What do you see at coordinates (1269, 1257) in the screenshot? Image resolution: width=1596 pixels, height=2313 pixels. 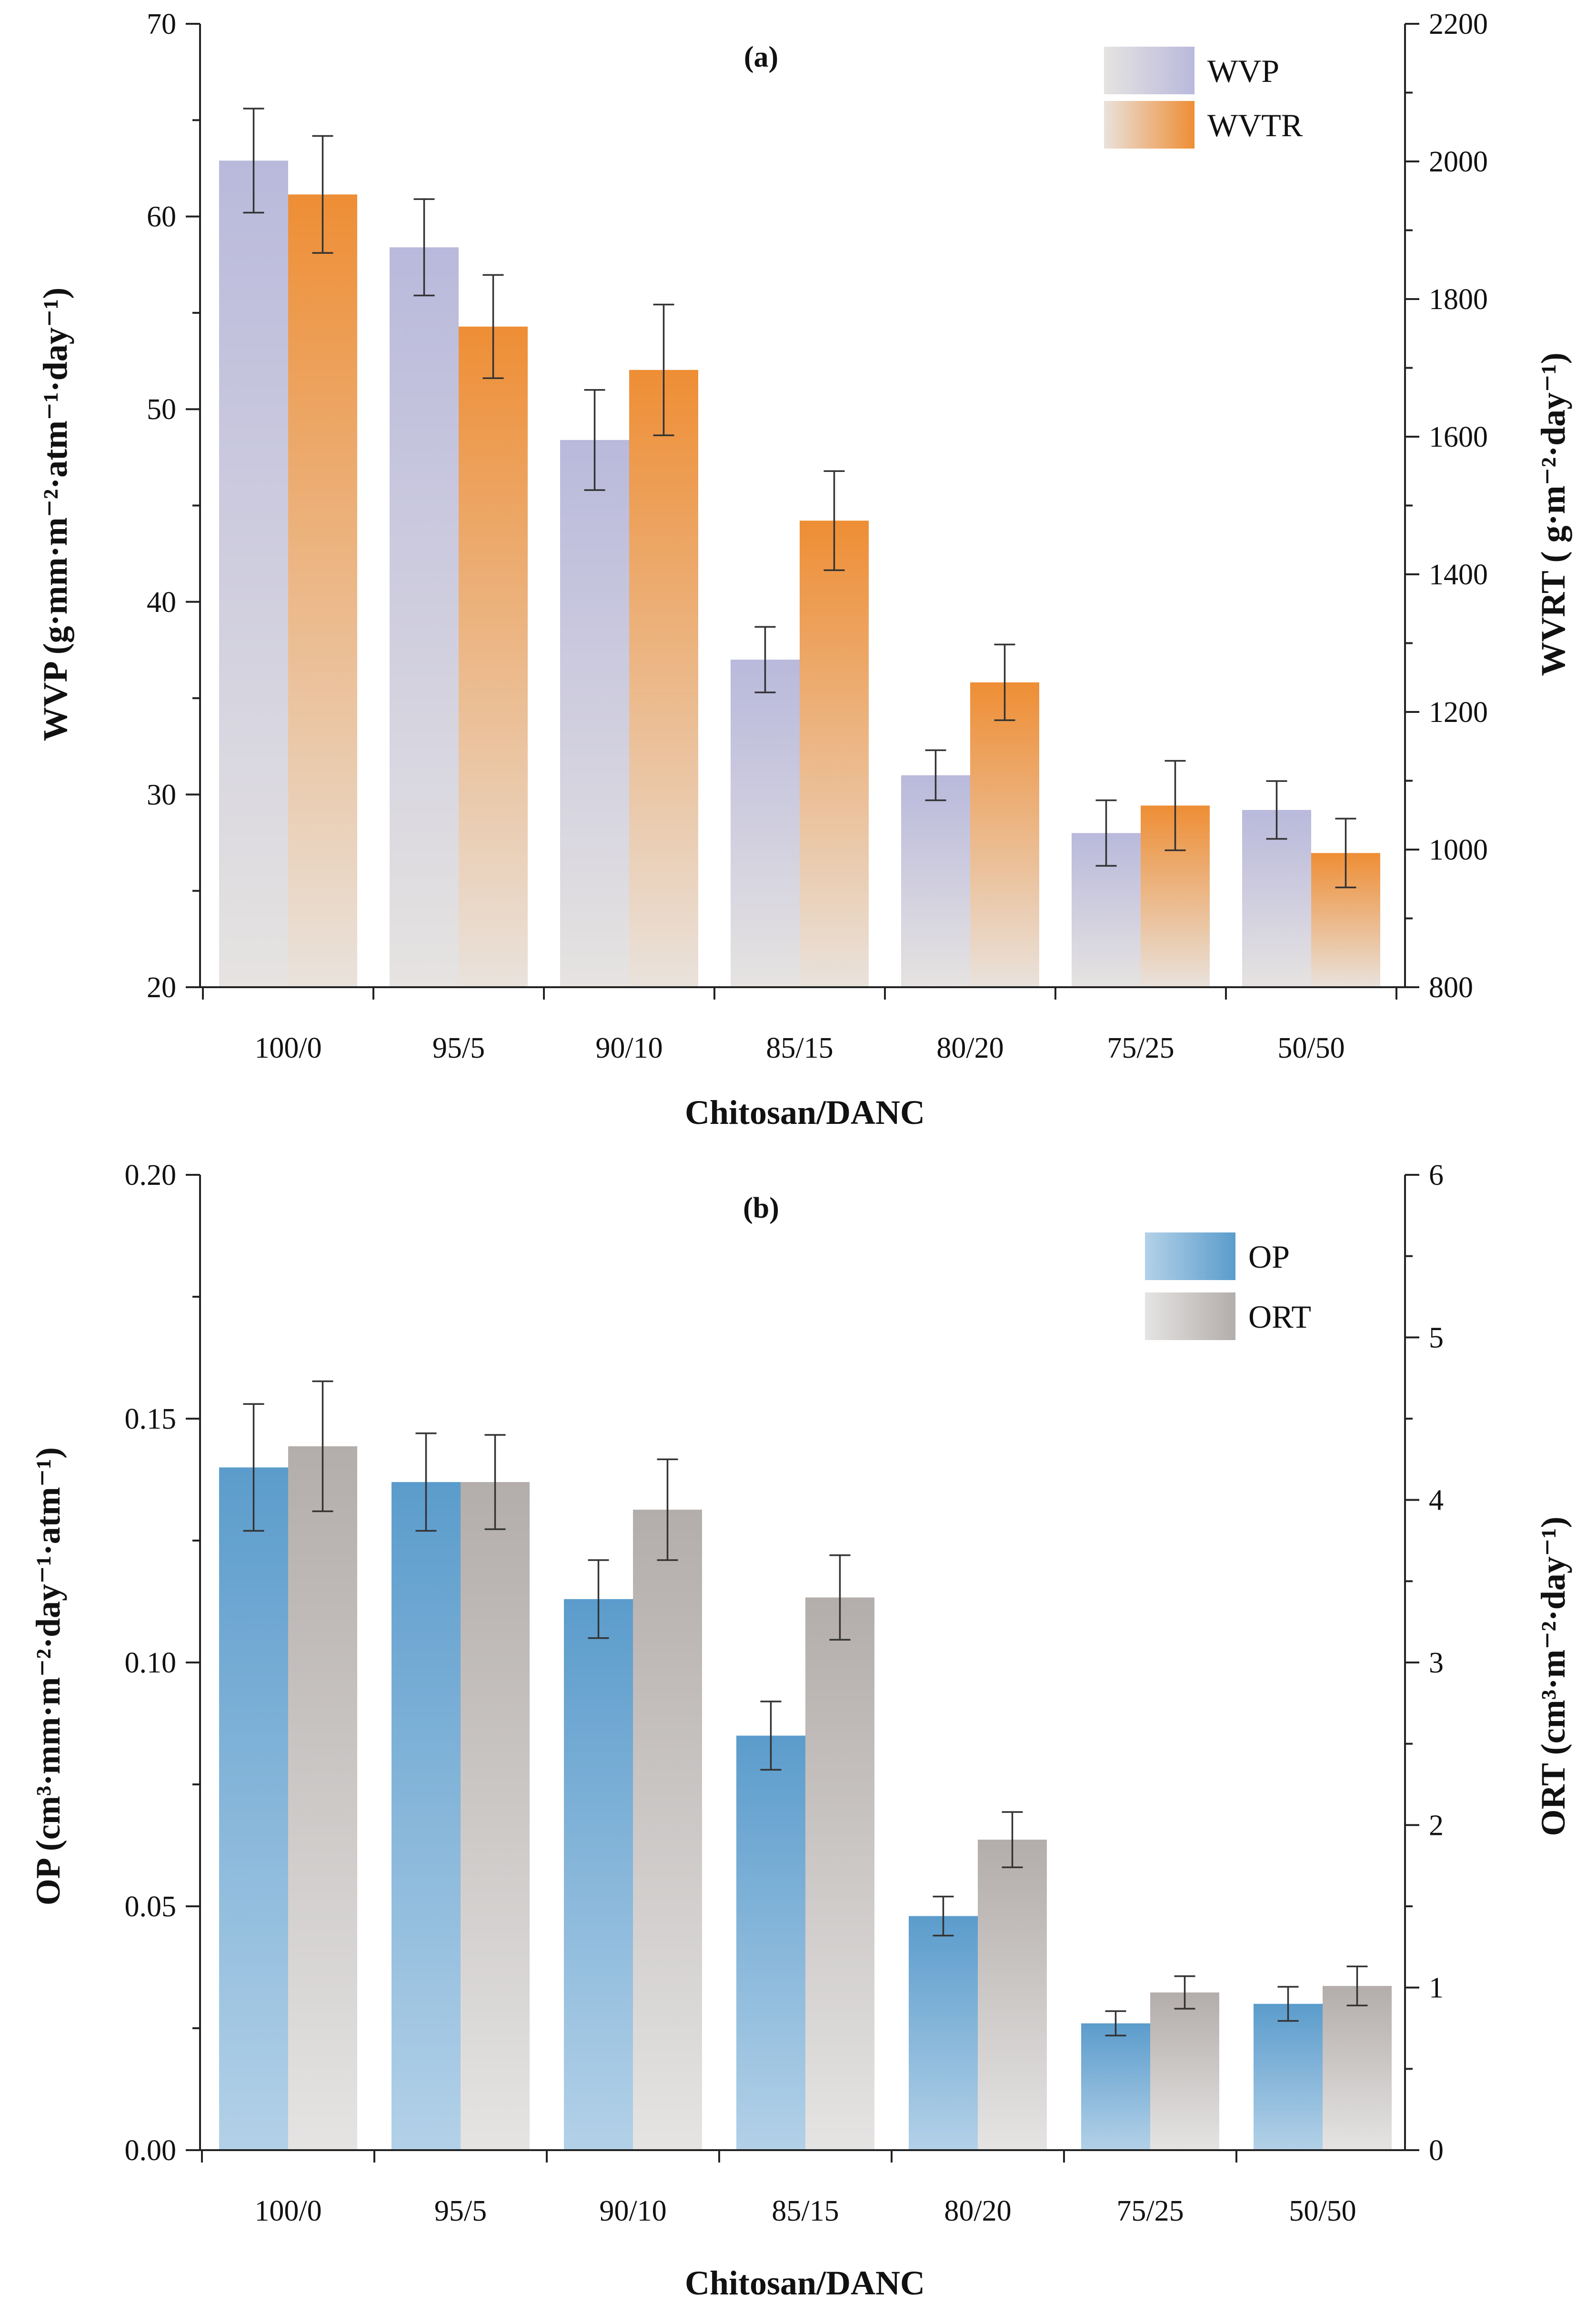 I see `legend-label-op: OP` at bounding box center [1269, 1257].